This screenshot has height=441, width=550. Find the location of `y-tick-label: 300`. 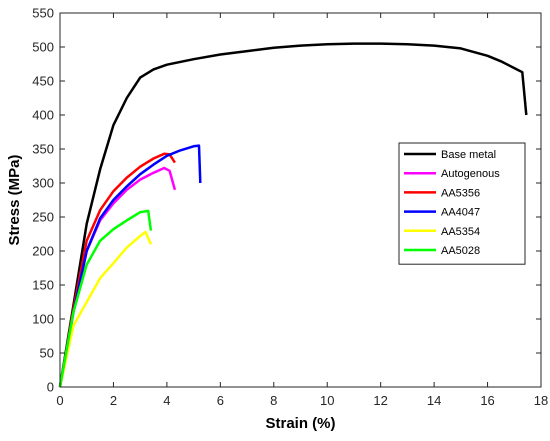

y-tick-label: 300 is located at coordinates (43, 183).